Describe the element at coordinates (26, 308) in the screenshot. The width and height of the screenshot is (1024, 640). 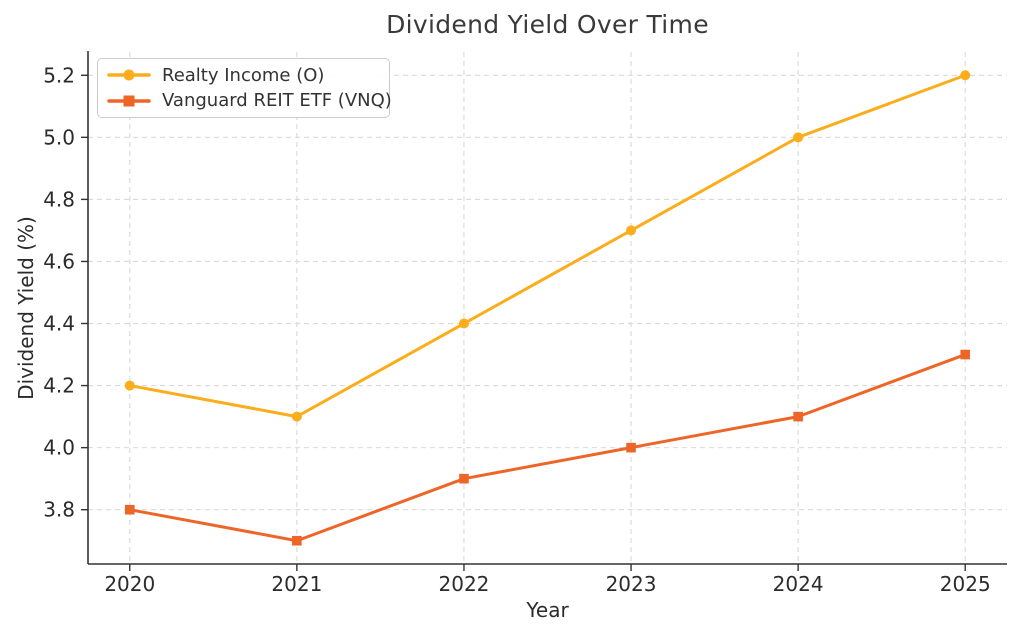
I see `y-axis-label: Dividend Yield (%)` at that location.